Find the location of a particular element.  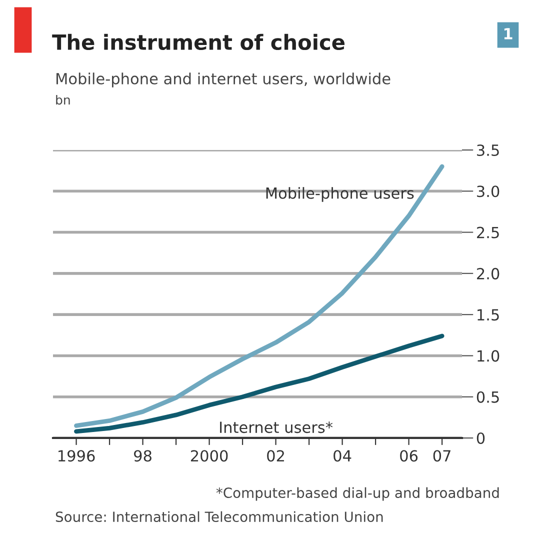

x-tick-label: 06 is located at coordinates (409, 456).